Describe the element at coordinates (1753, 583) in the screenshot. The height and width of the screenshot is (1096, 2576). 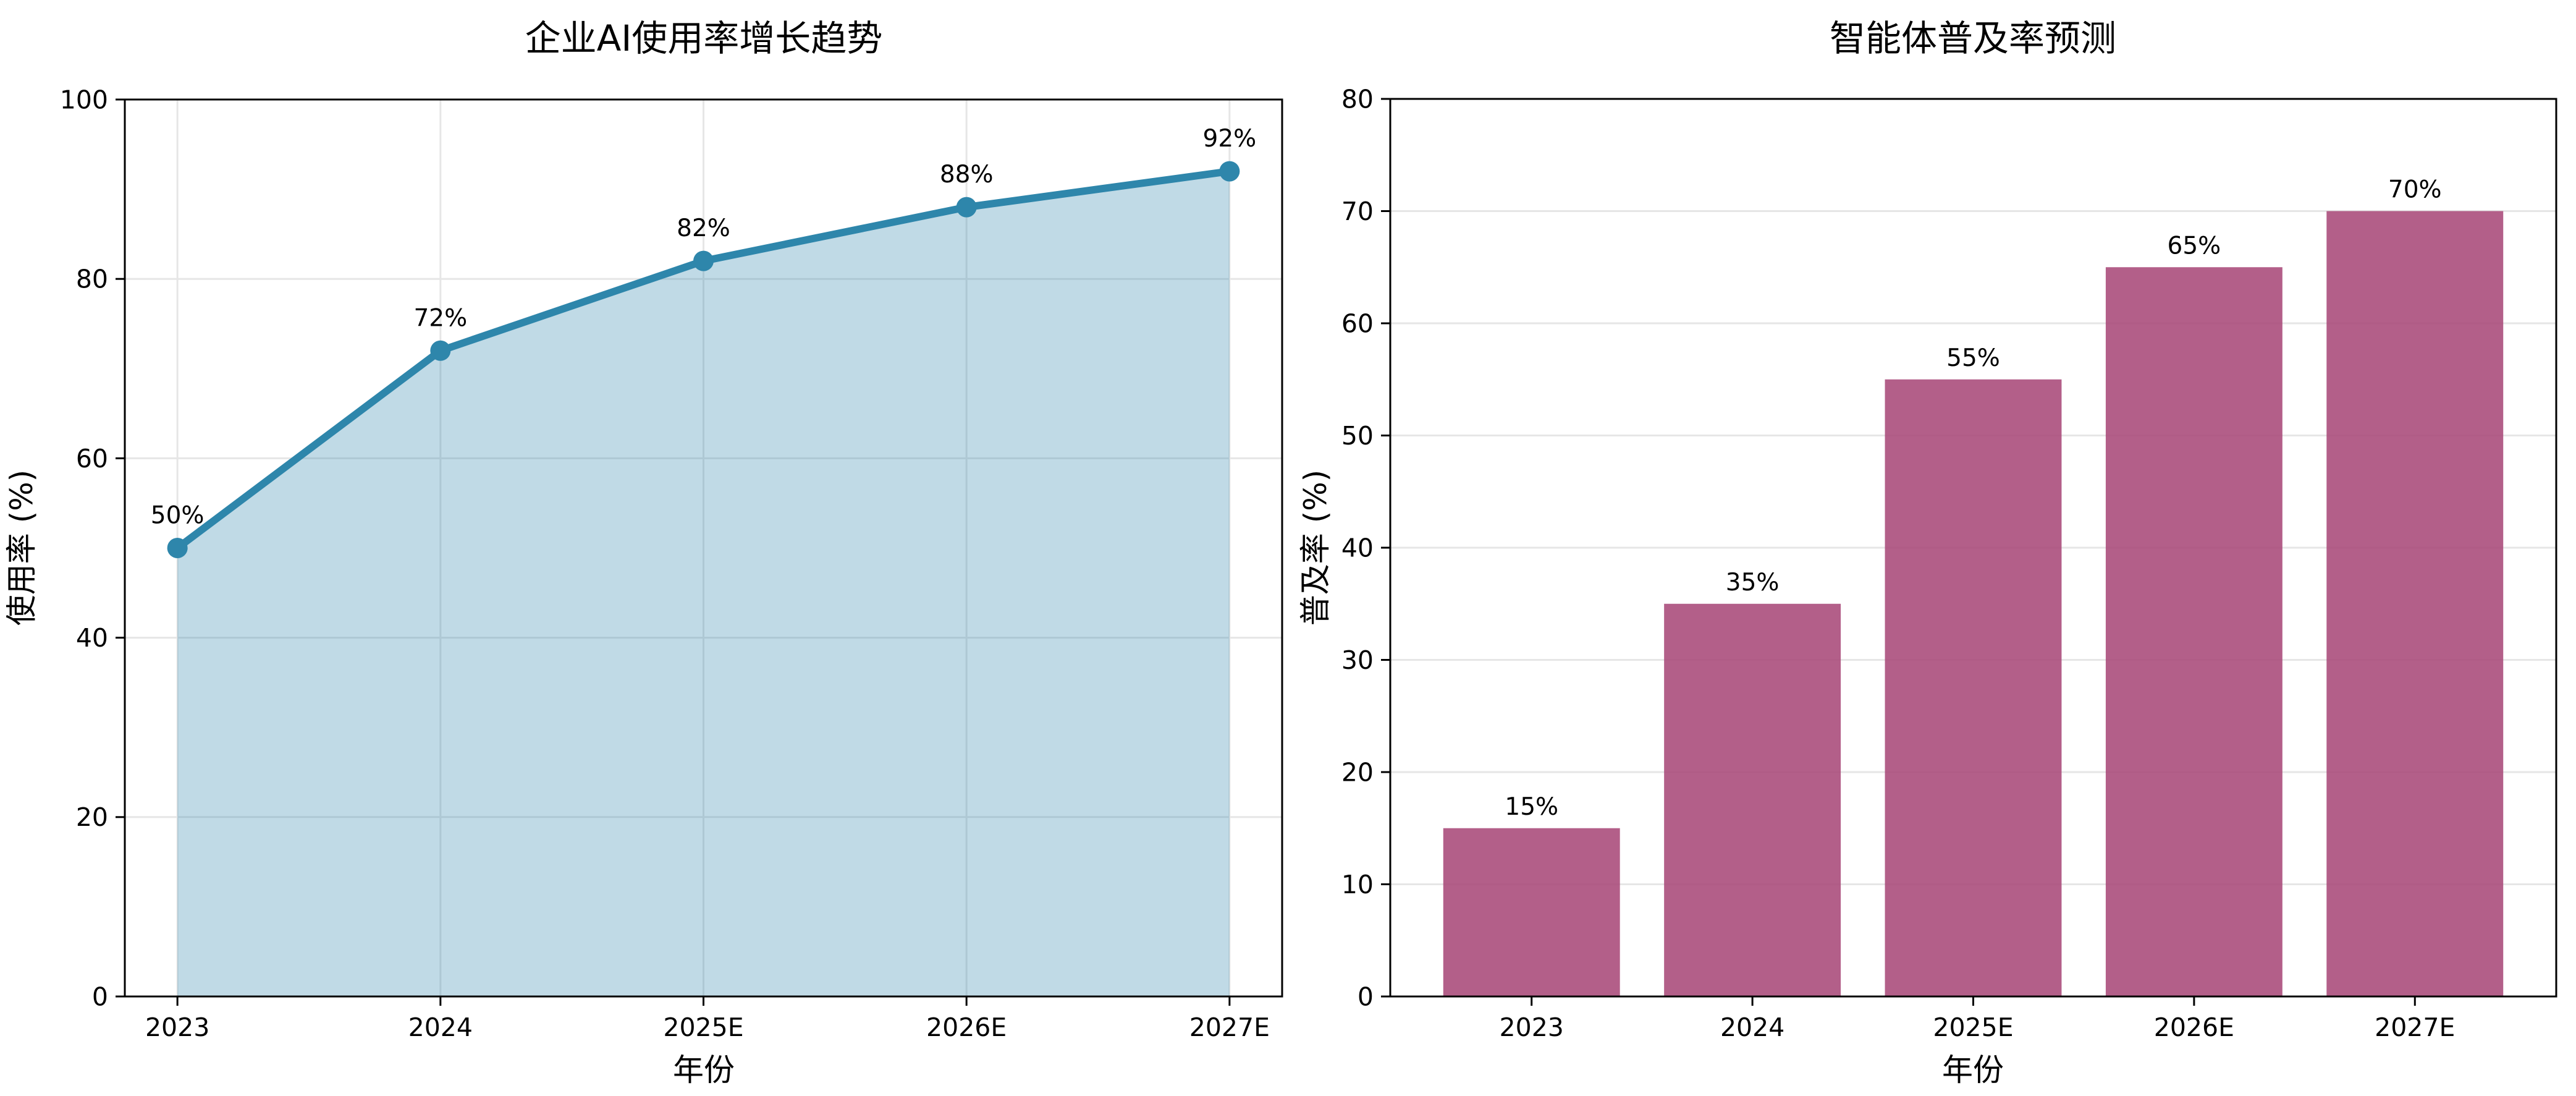
I see `bar-value-label: 35%` at that location.